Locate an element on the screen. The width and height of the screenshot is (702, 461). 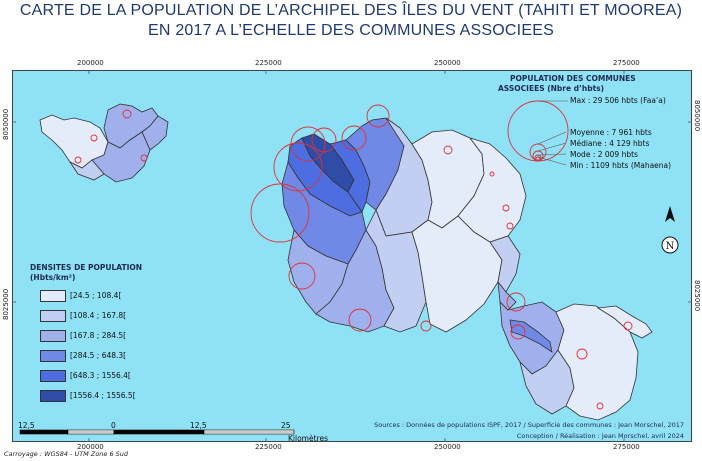
scale-label-2: 0 is located at coordinates (113, 425).